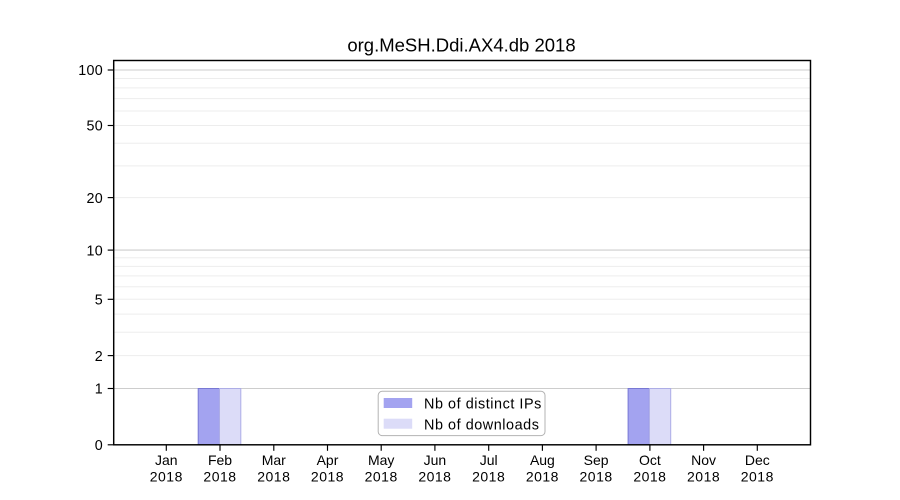 This screenshot has width=900, height=500. What do you see at coordinates (596, 460) in the screenshot?
I see `svg-text: Sep` at bounding box center [596, 460].